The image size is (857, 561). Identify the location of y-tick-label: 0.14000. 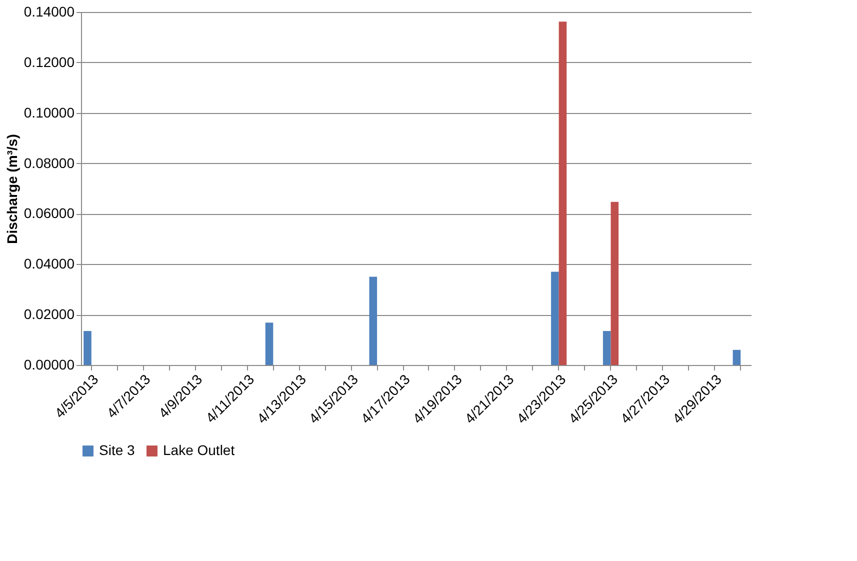
(49, 12).